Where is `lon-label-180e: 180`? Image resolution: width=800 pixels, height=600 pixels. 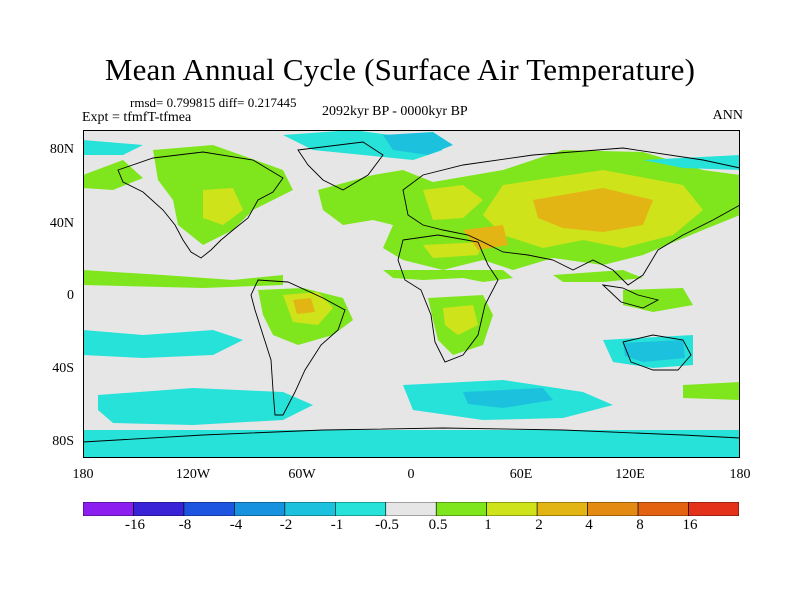 lon-label-180e: 180 is located at coordinates (740, 474).